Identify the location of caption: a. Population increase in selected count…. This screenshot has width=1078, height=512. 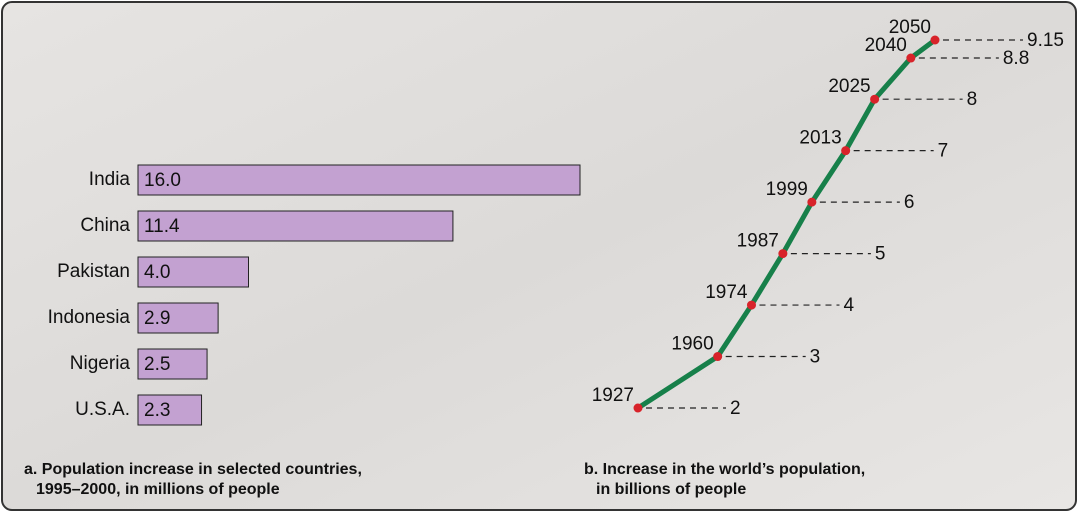
(193, 469).